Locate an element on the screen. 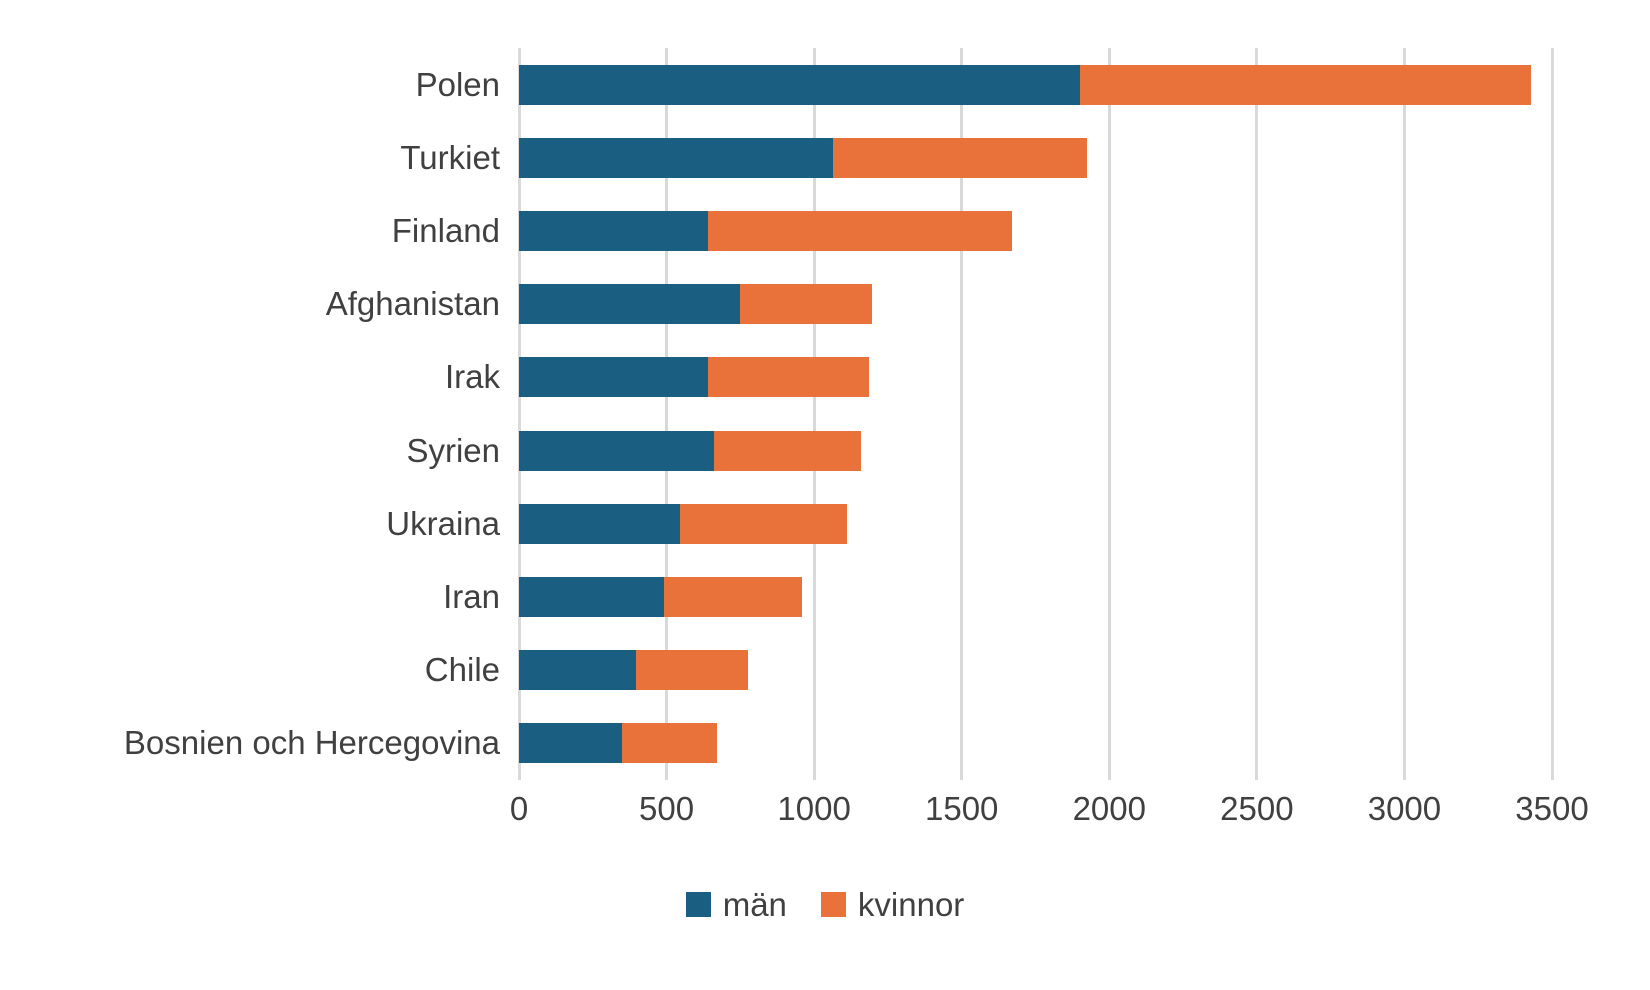 This screenshot has height=990, width=1650. x-tick-label-3000: 3000 is located at coordinates (1404, 808).